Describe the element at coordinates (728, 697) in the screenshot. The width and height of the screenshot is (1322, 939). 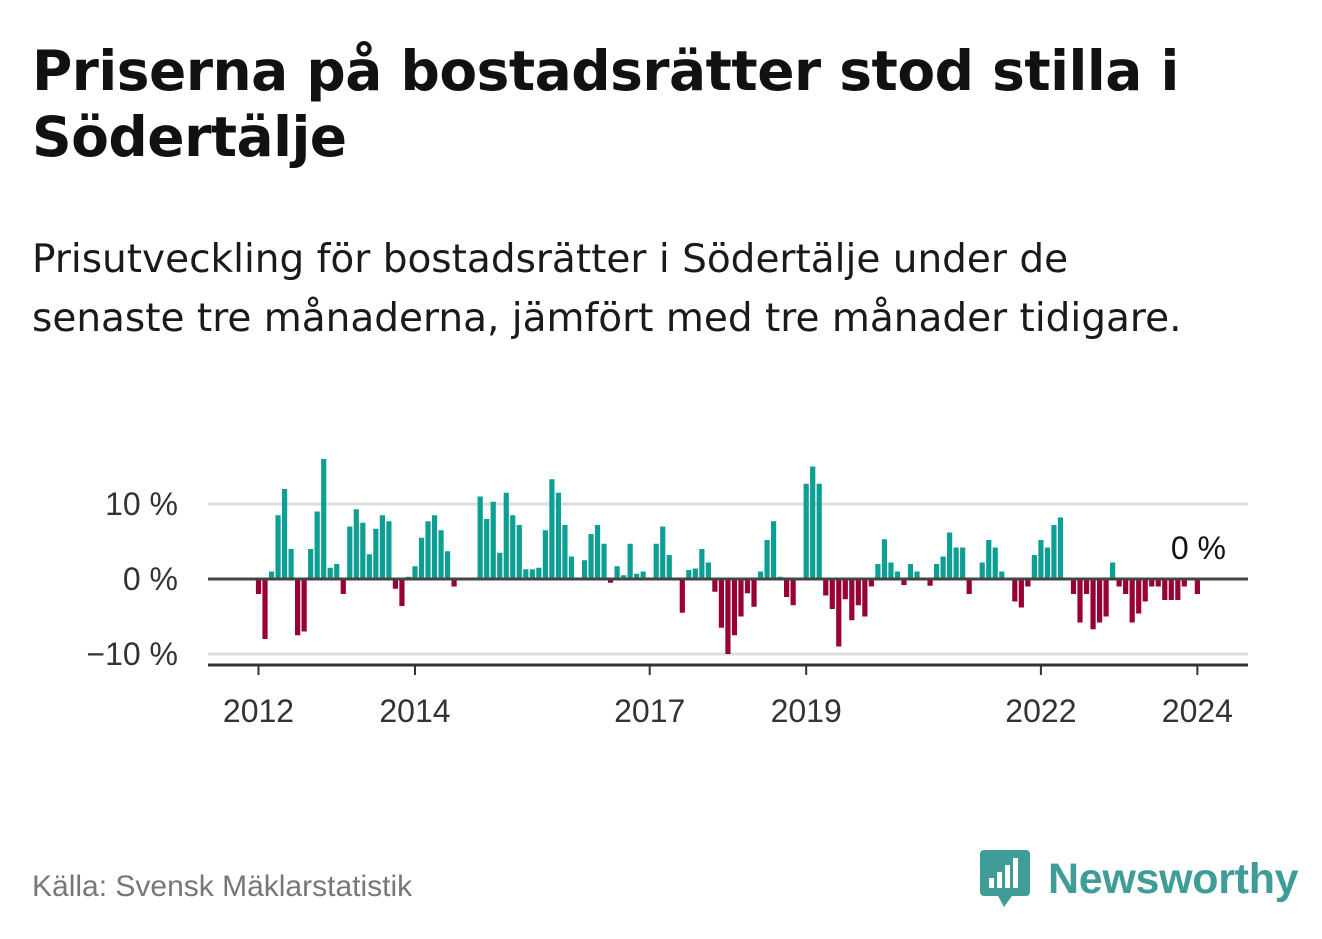
I see `x-axis-ticks: 2012 2014 2017 2019 2022 2024` at that location.